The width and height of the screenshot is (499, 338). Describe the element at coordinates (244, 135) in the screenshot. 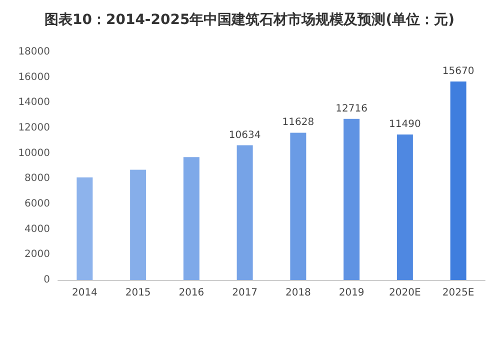

I see `data-label: 10634` at that location.